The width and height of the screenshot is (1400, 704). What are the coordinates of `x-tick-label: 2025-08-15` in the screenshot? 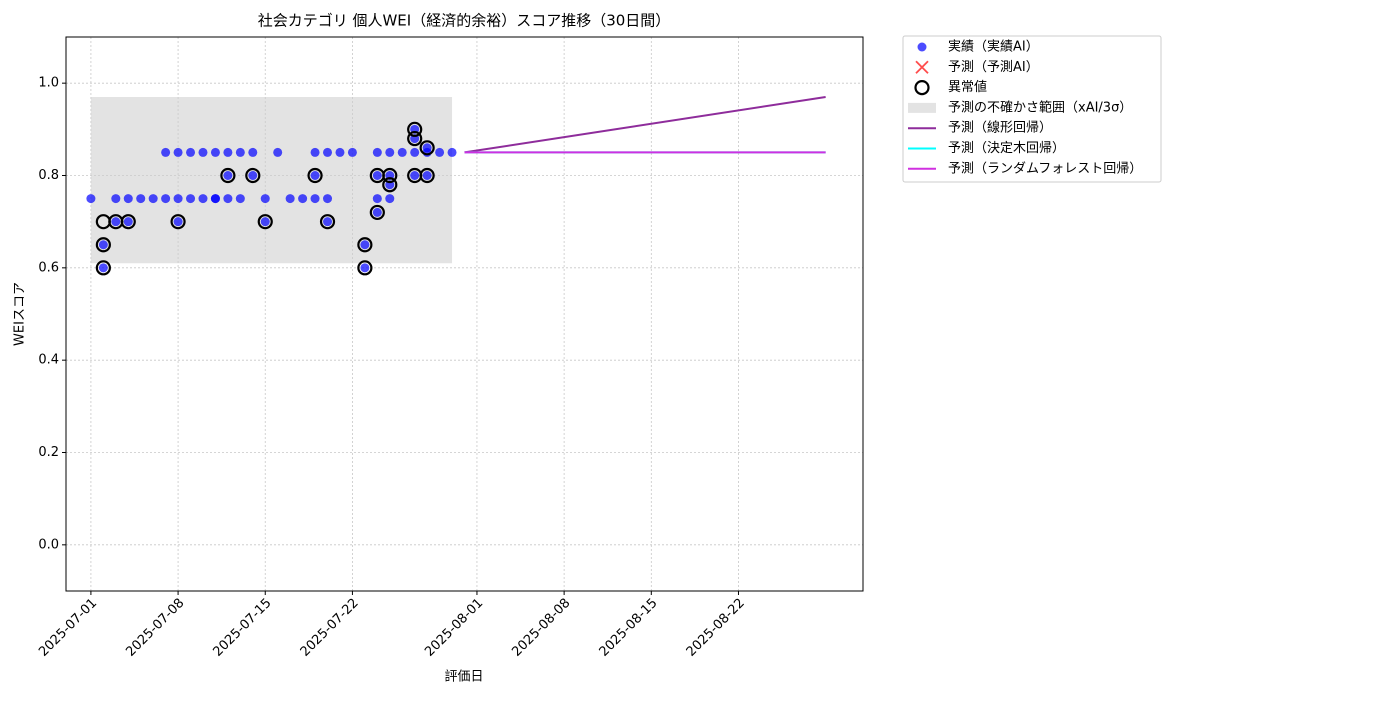 It's located at (629, 628).